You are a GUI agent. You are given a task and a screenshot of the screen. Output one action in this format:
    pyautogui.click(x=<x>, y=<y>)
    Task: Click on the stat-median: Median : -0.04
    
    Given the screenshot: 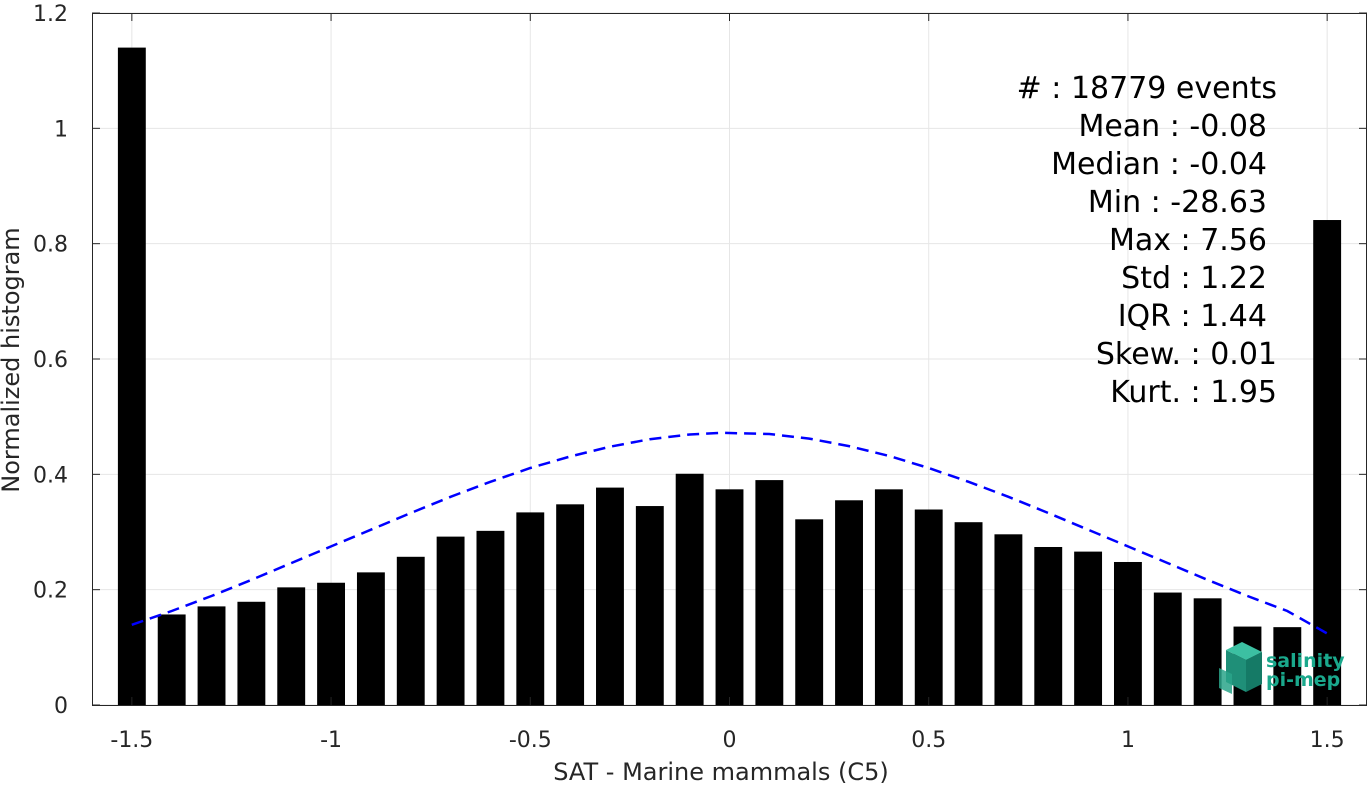 What is the action you would take?
    pyautogui.click(x=1159, y=164)
    